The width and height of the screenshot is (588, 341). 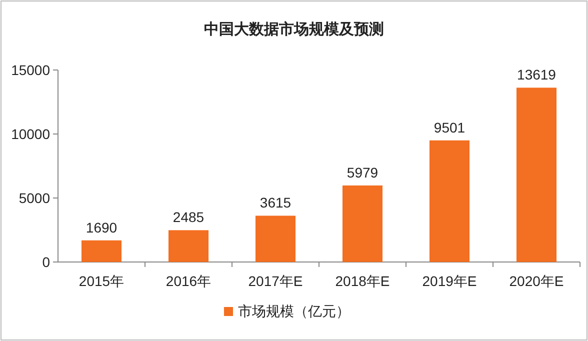 I want to click on data-label: 5979, so click(x=362, y=172).